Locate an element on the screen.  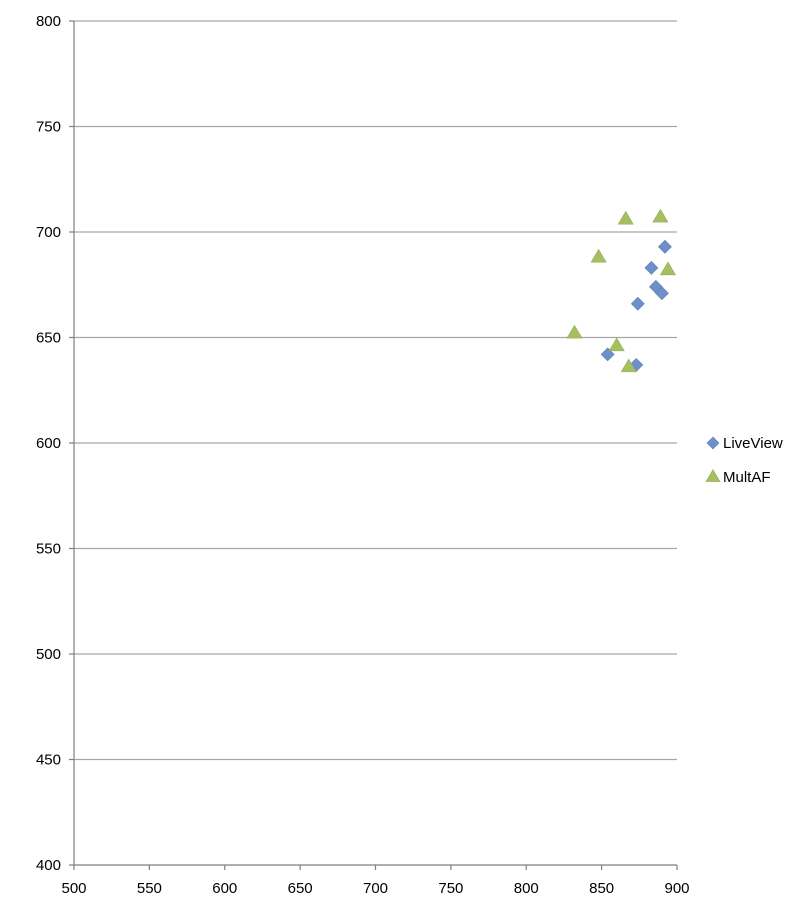
y-tick-label: 800 is located at coordinates (48, 21).